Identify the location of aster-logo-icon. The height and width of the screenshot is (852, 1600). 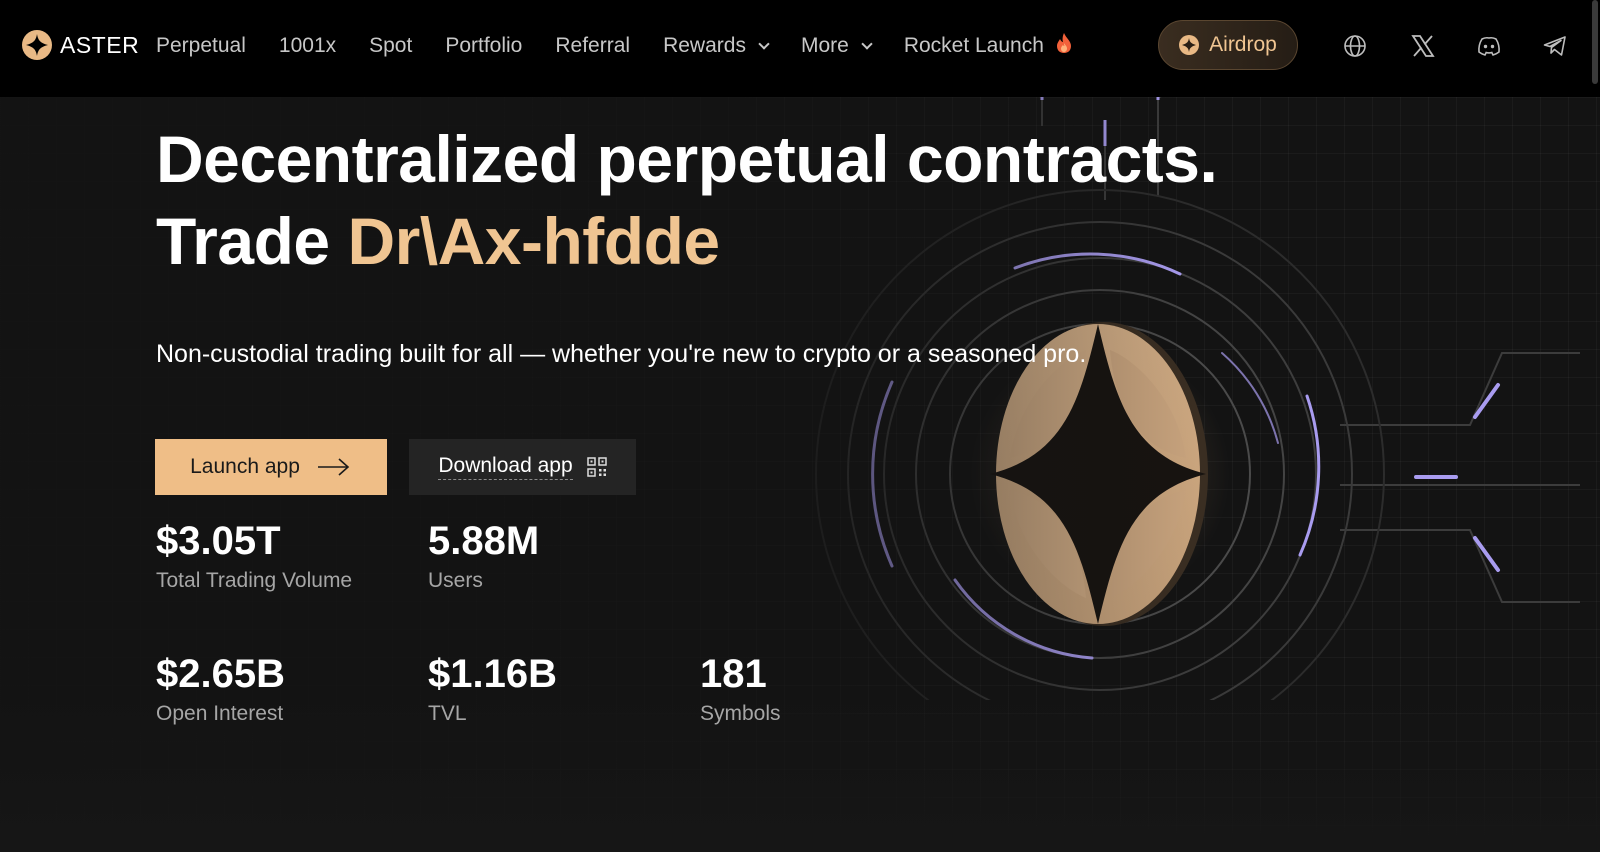
(37, 45).